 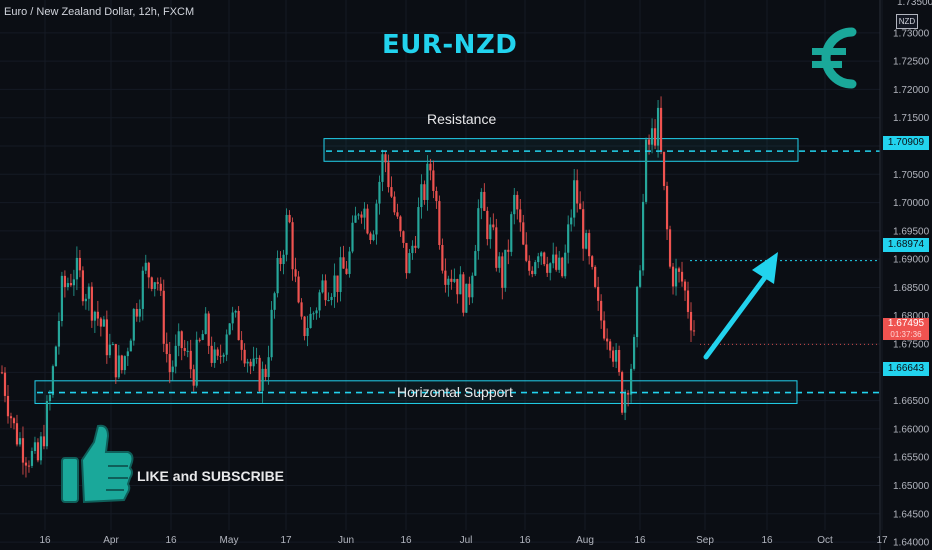 What do you see at coordinates (585, 540) in the screenshot?
I see `x-tick-label: Aug` at bounding box center [585, 540].